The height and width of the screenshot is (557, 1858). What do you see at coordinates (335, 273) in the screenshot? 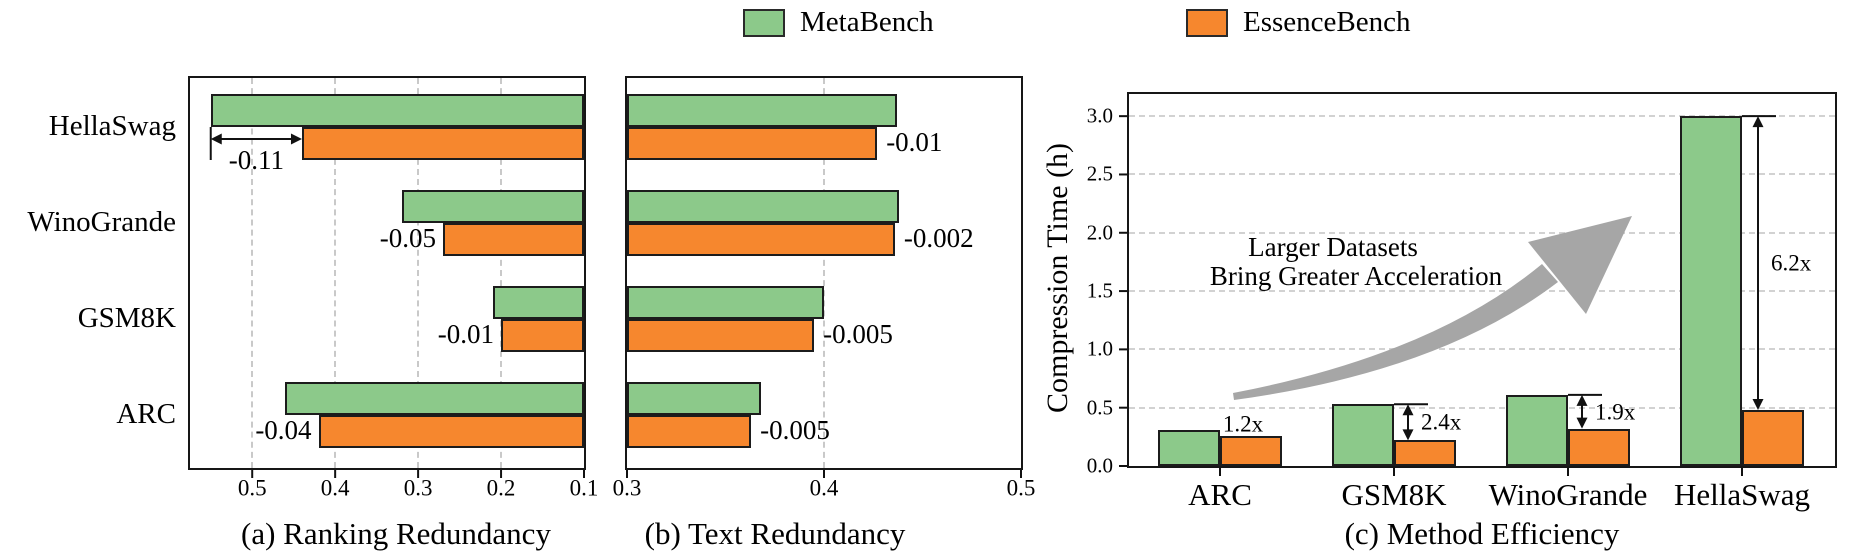
I see `gridline-a-0.4` at bounding box center [335, 273].